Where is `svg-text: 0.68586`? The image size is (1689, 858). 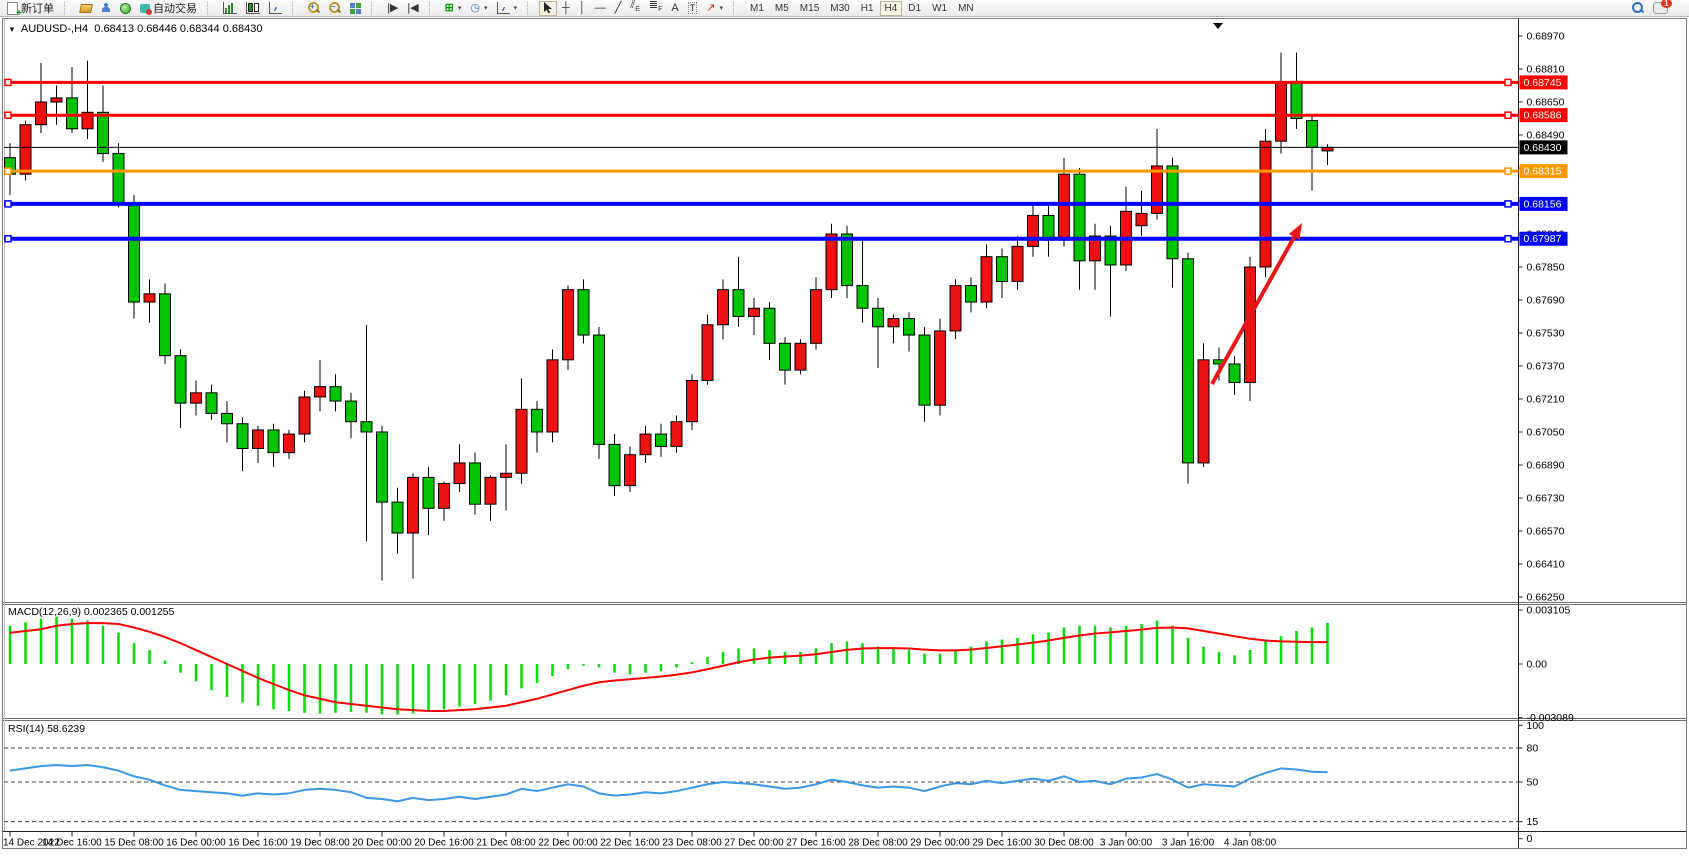
svg-text: 0.68586 is located at coordinates (1543, 116).